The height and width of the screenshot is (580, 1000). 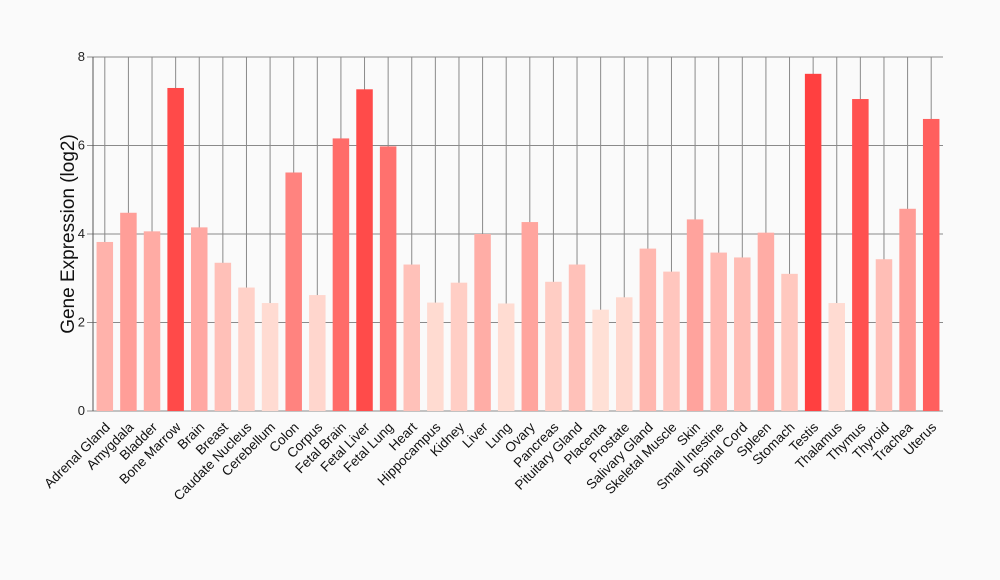 I want to click on y-tick-label: 2, so click(x=81, y=322).